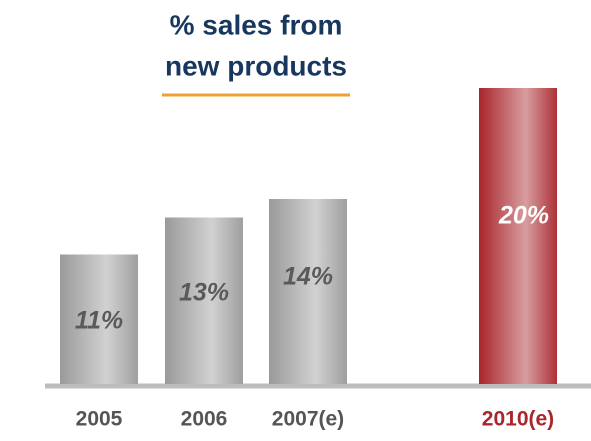 Image resolution: width=591 pixels, height=441 pixels. Describe the element at coordinates (518, 419) in the screenshot. I see `x-tick-label: 2010(e)` at that location.